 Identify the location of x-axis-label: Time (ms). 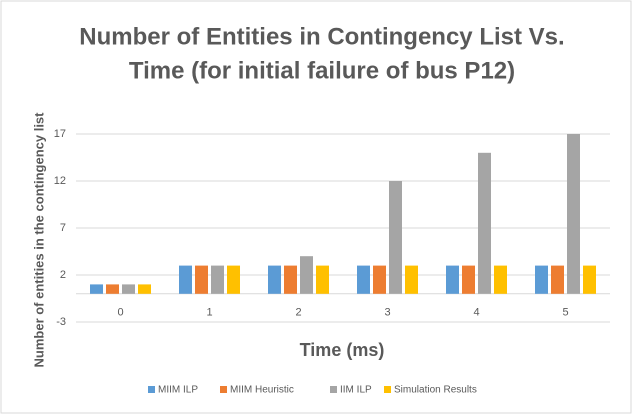
(342, 350).